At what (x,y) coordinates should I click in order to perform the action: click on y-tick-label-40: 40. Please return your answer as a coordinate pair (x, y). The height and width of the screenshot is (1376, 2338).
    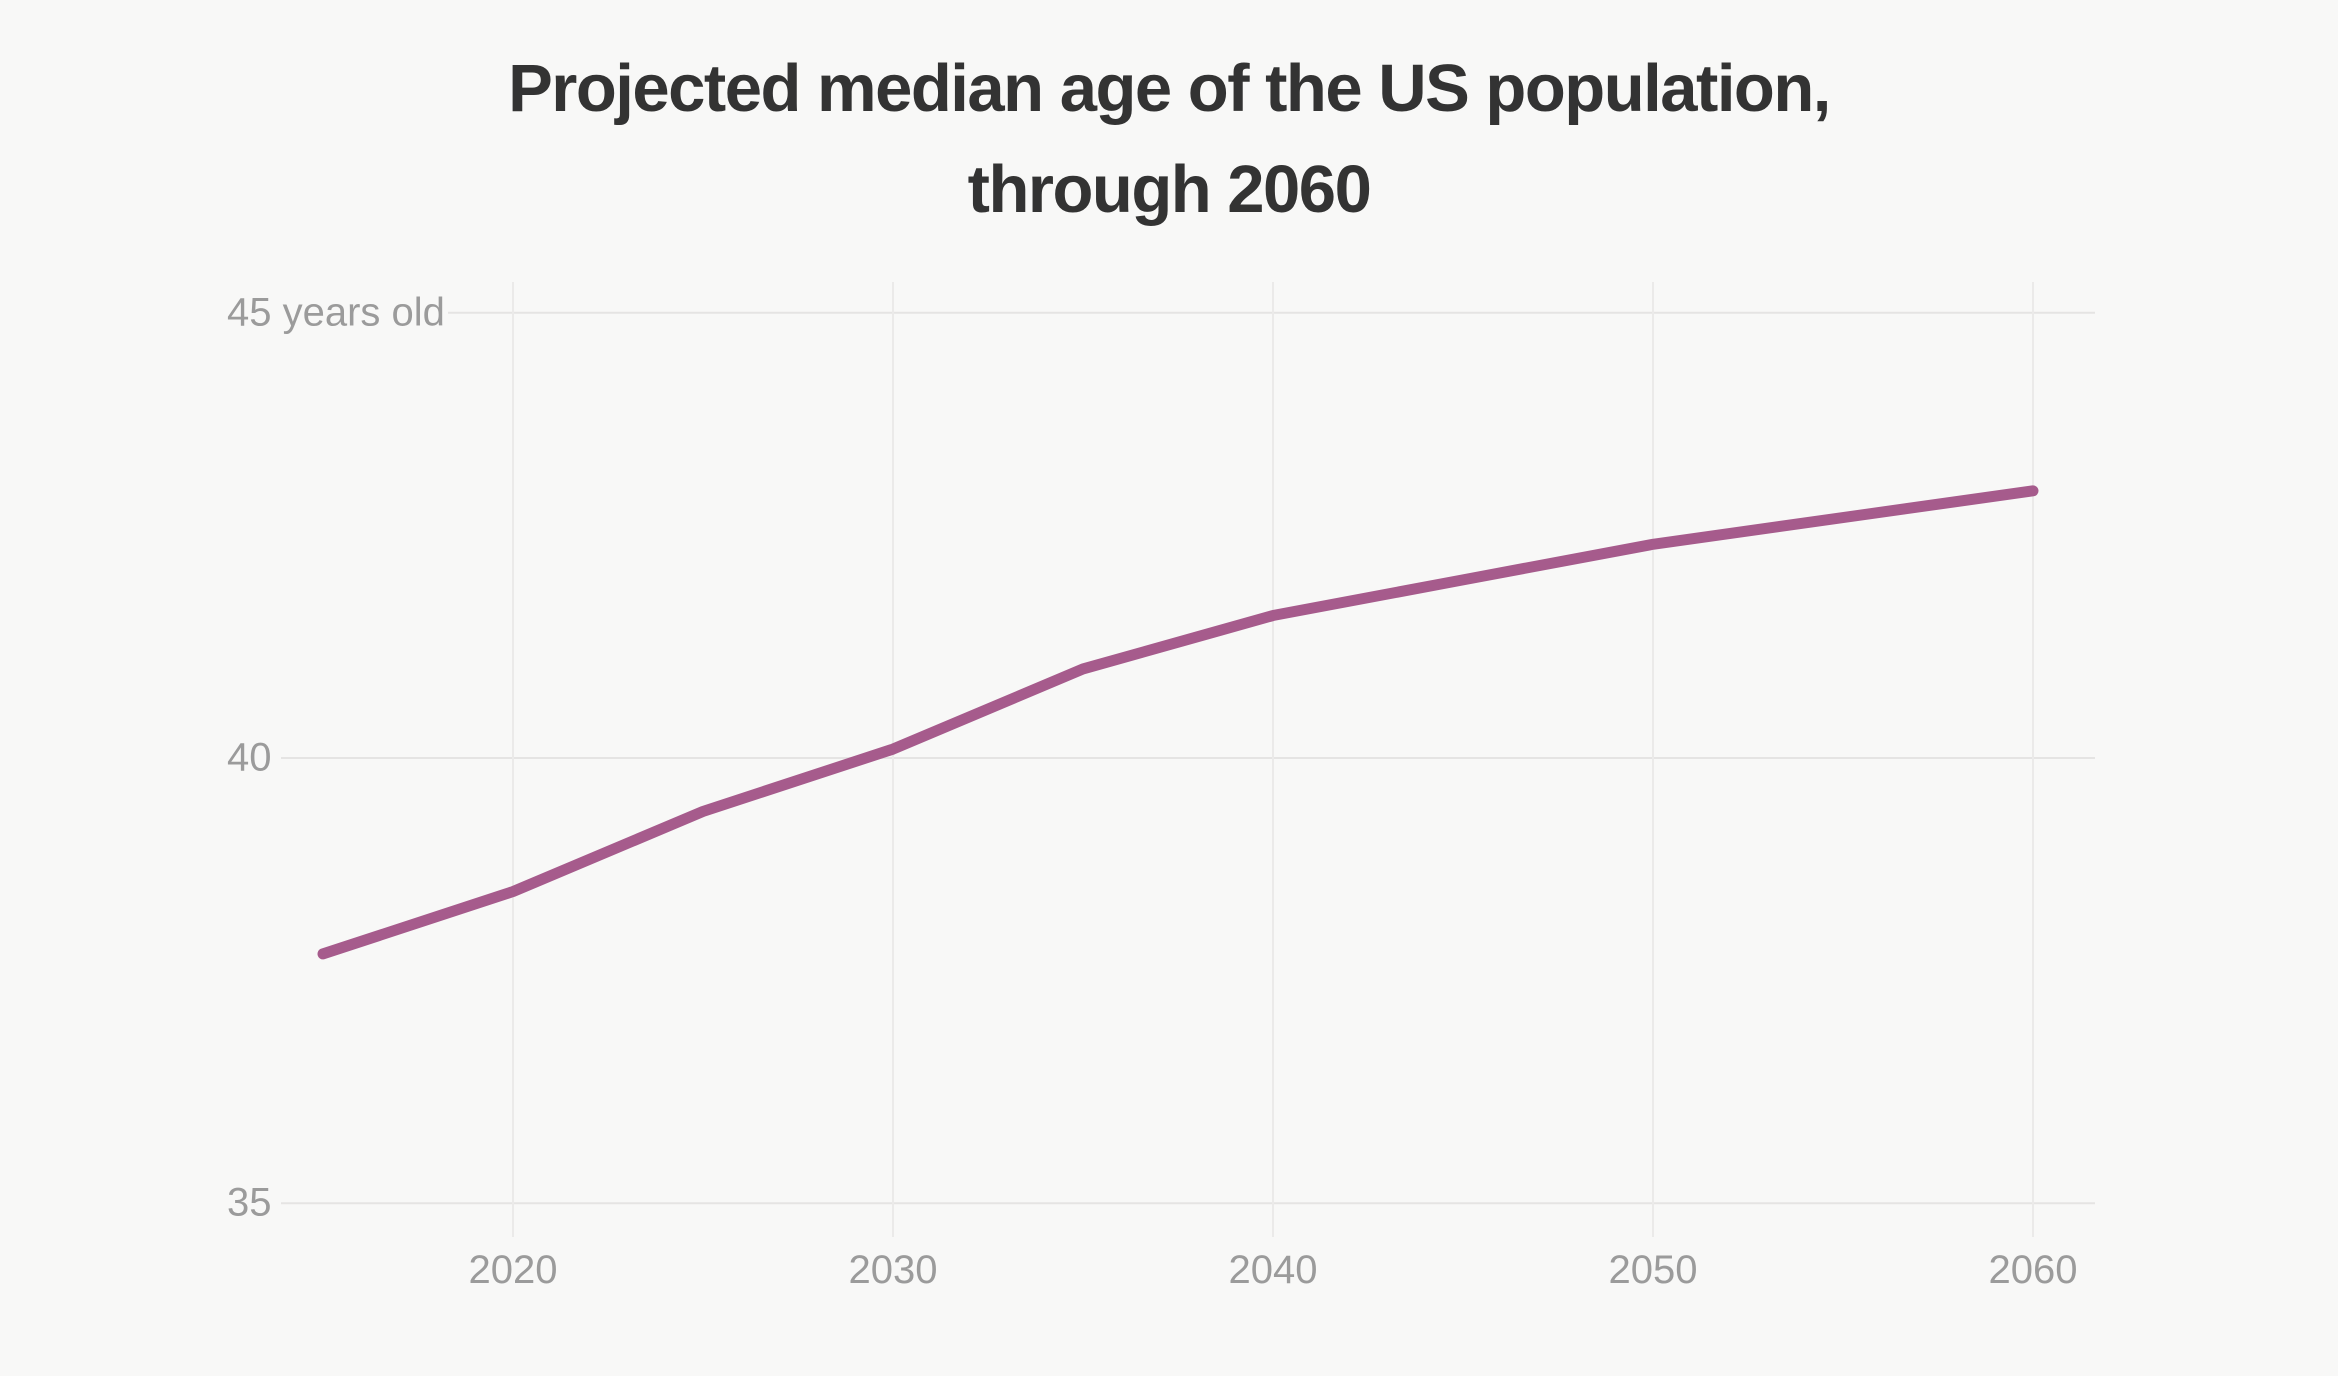
    Looking at the image, I should click on (249, 757).